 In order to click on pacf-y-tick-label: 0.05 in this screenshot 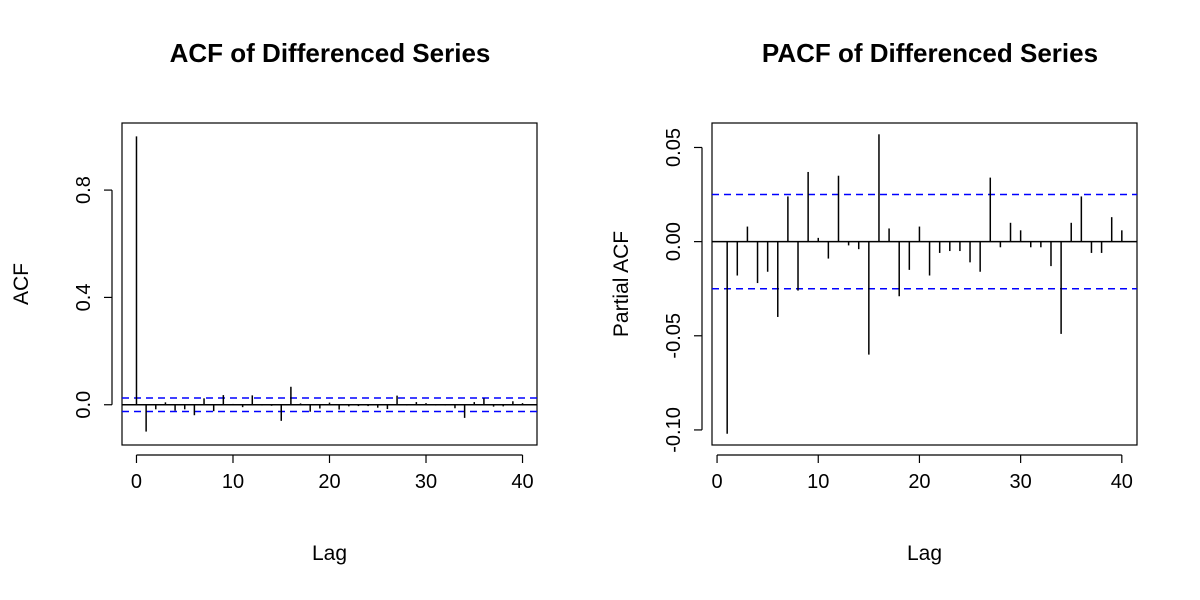, I will do `click(674, 147)`.